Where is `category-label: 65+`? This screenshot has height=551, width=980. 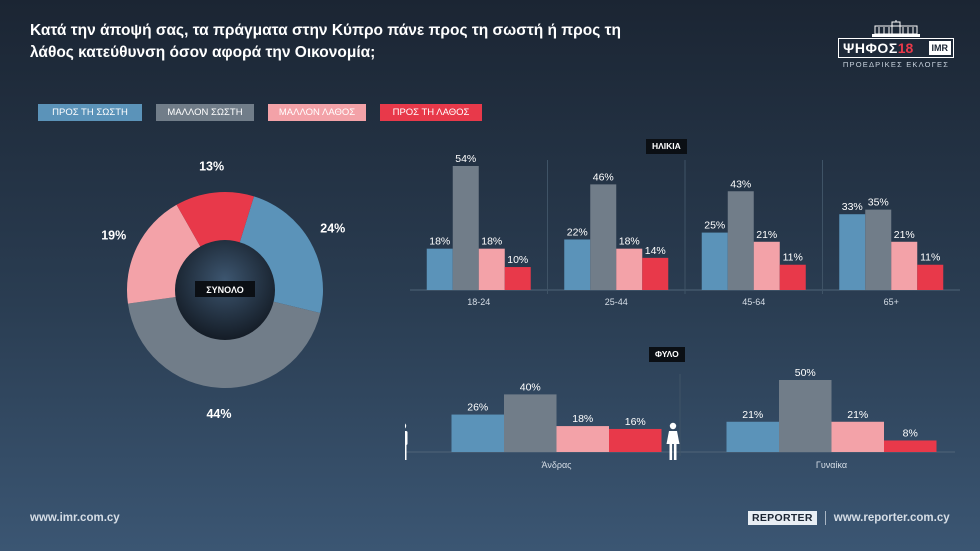
category-label: 65+ is located at coordinates (891, 302).